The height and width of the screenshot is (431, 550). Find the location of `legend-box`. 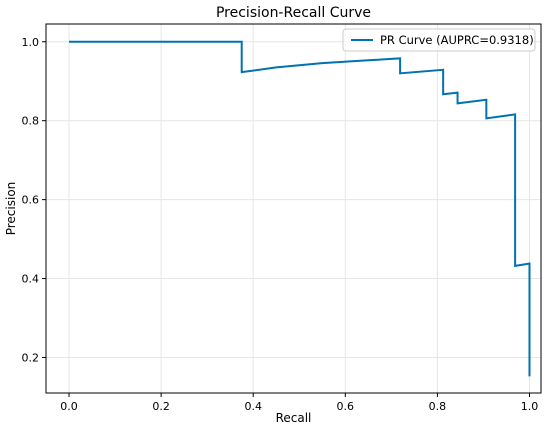

legend-box is located at coordinates (439, 40).